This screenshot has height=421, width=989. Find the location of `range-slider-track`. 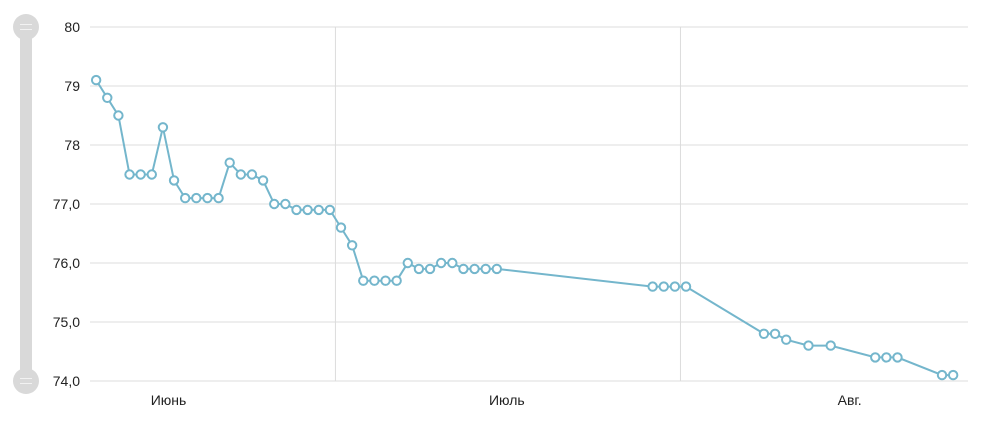

range-slider-track is located at coordinates (26, 204).